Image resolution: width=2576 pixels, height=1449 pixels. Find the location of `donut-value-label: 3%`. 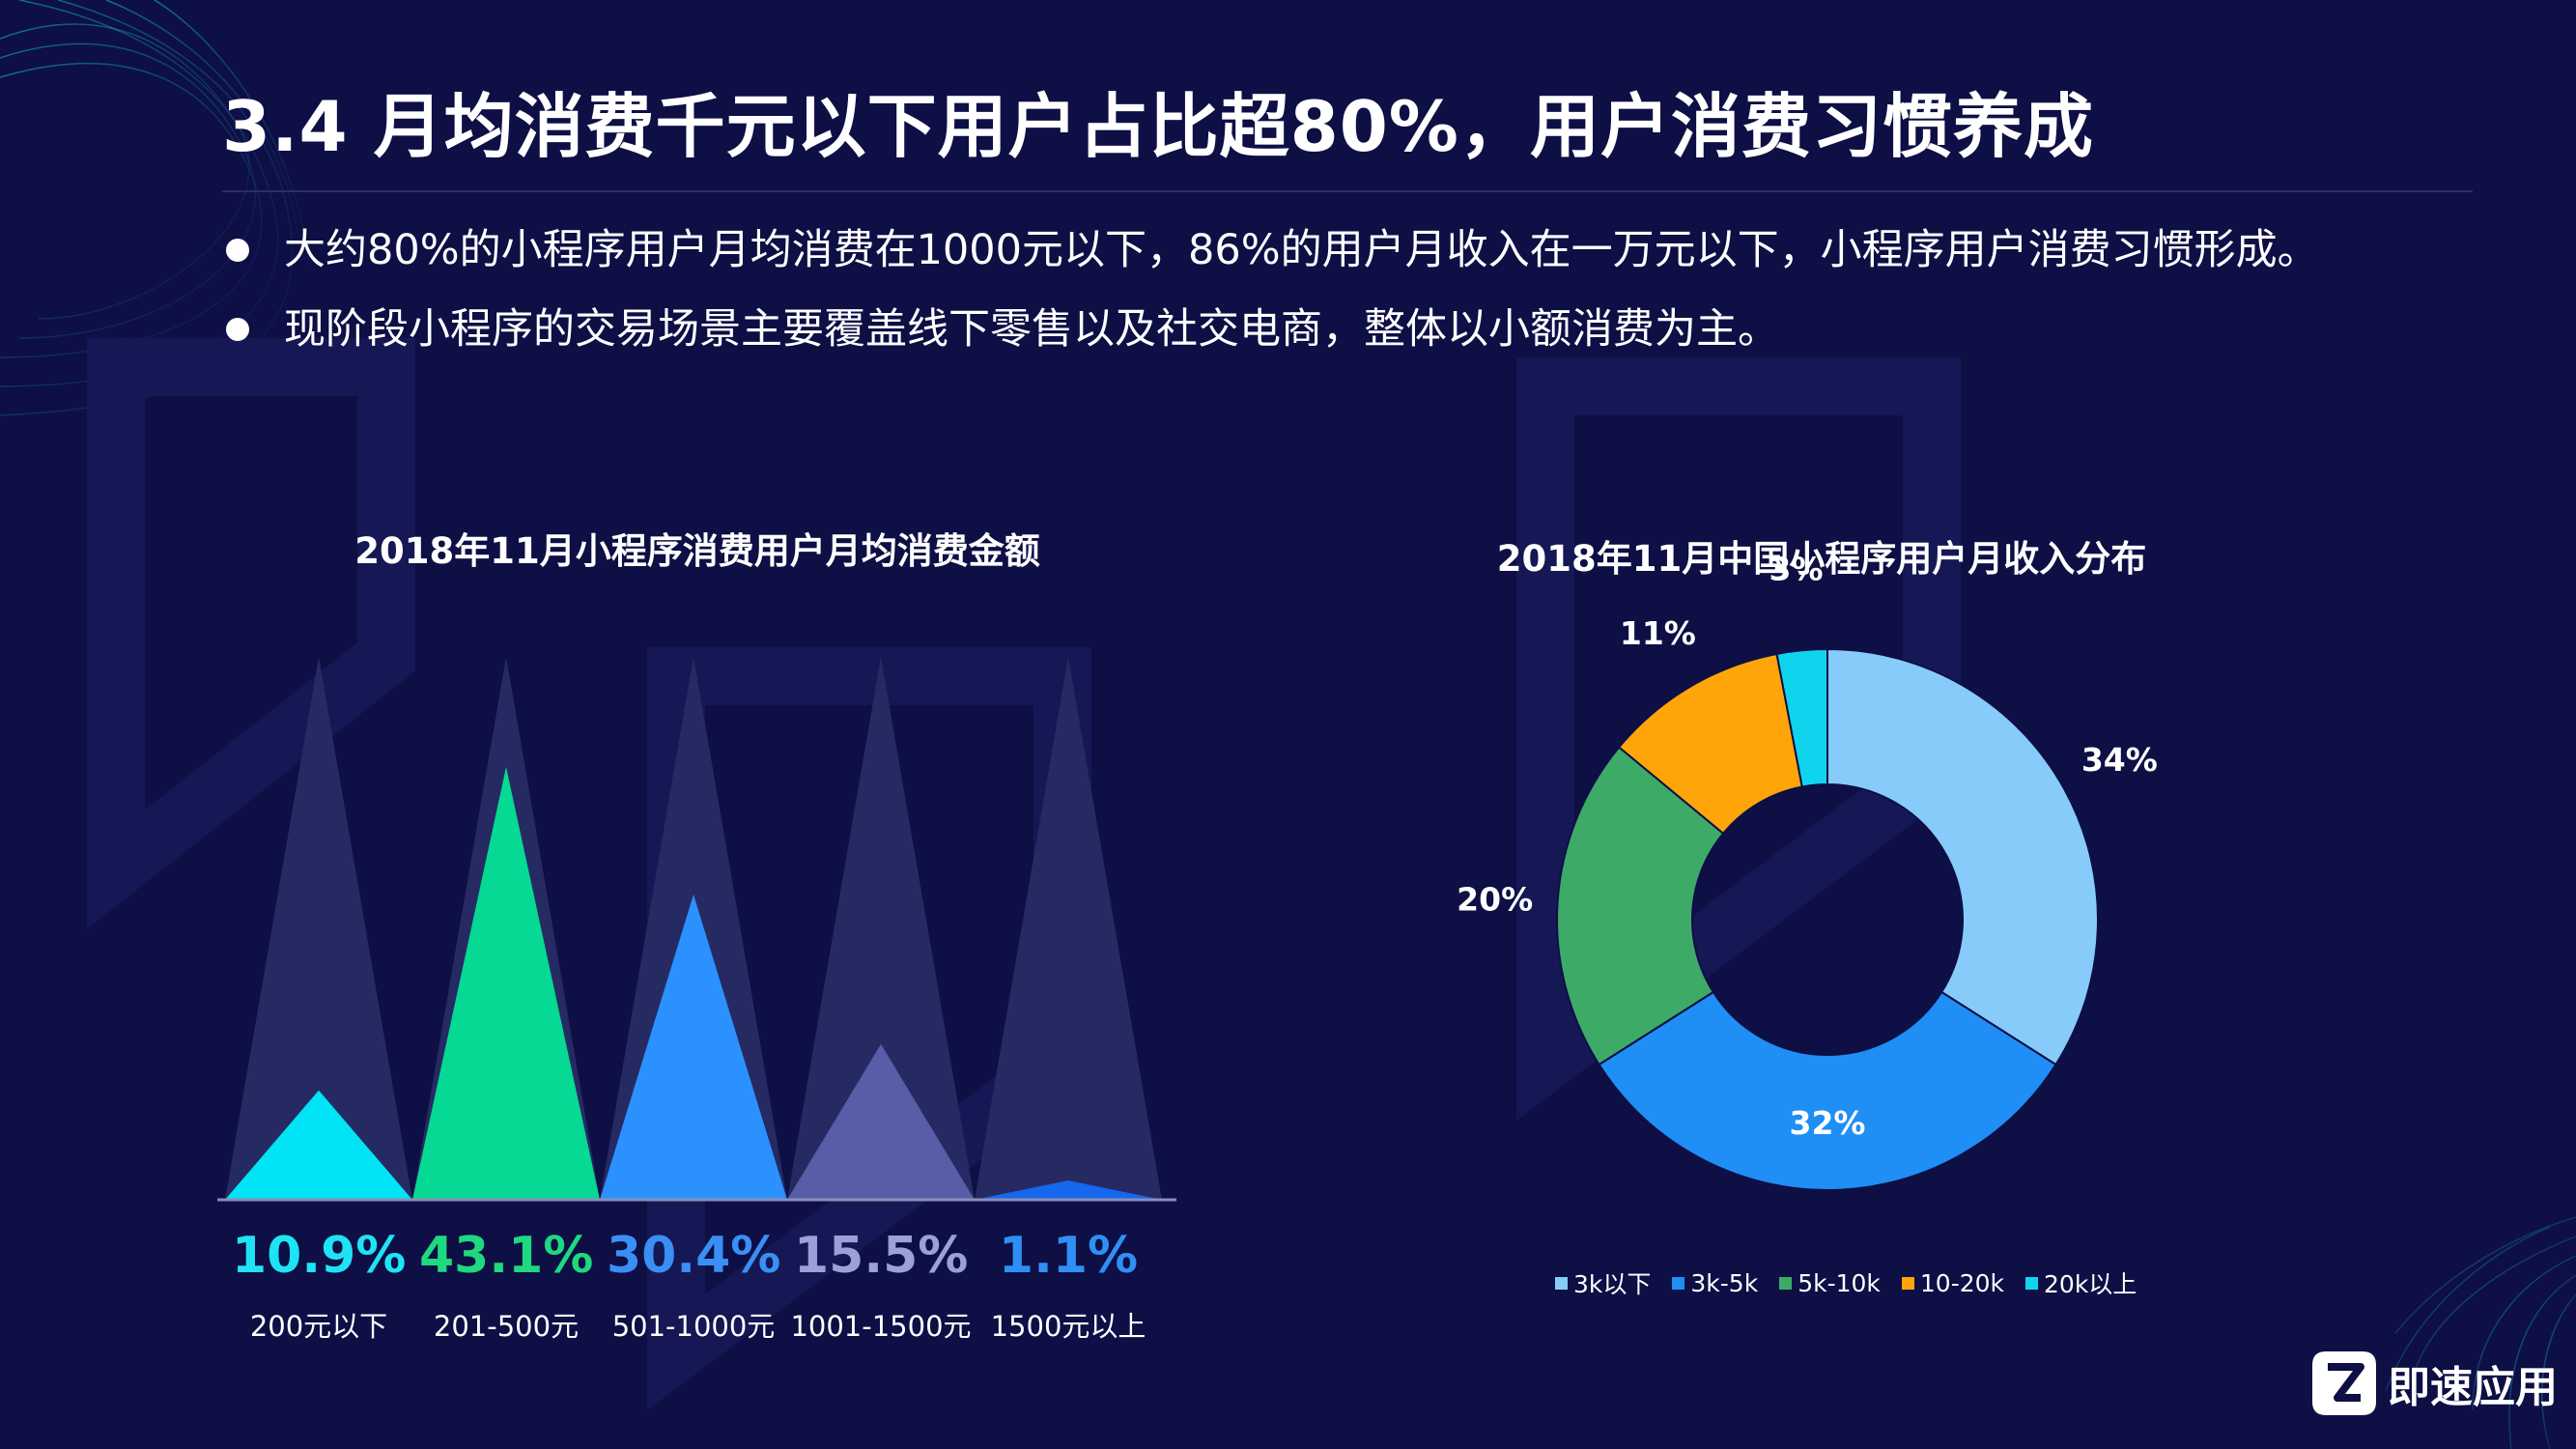

donut-value-label: 3% is located at coordinates (1796, 569).